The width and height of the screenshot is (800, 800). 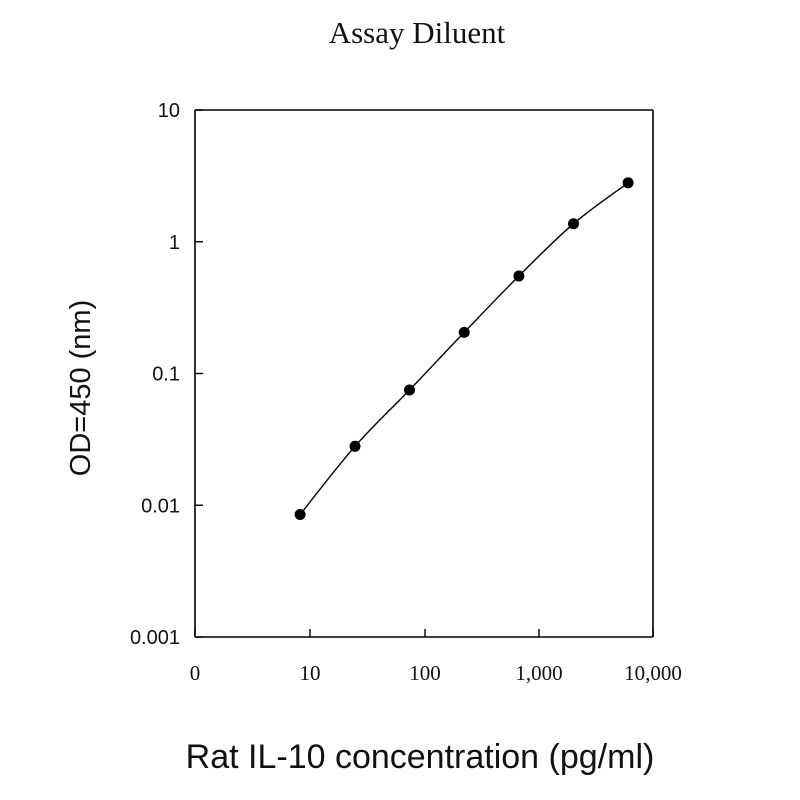 I want to click on x-ticks: 0 10 100 1,000 10,000, so click(x=436, y=657).